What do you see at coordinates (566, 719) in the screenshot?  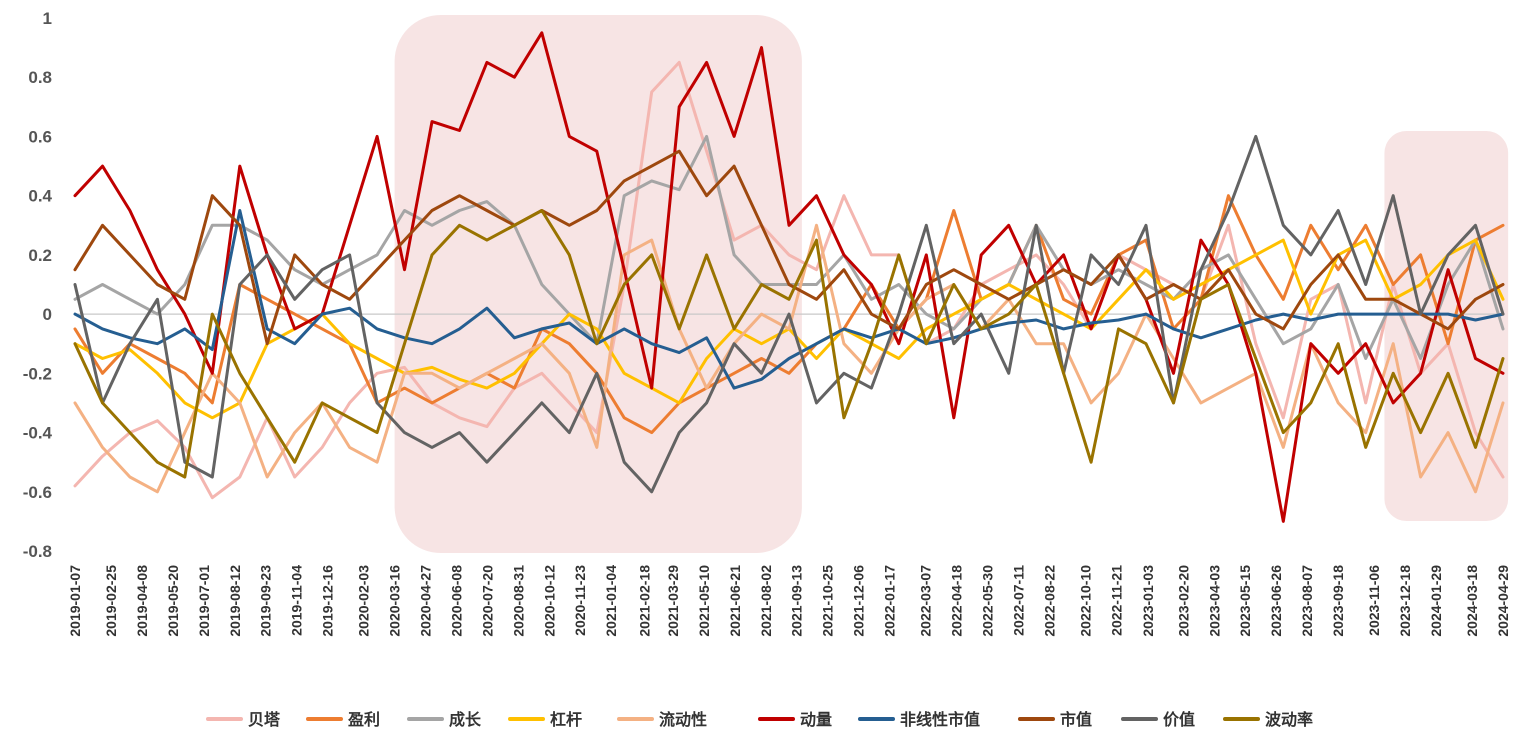 I see `legend-label: 杠杆` at bounding box center [566, 719].